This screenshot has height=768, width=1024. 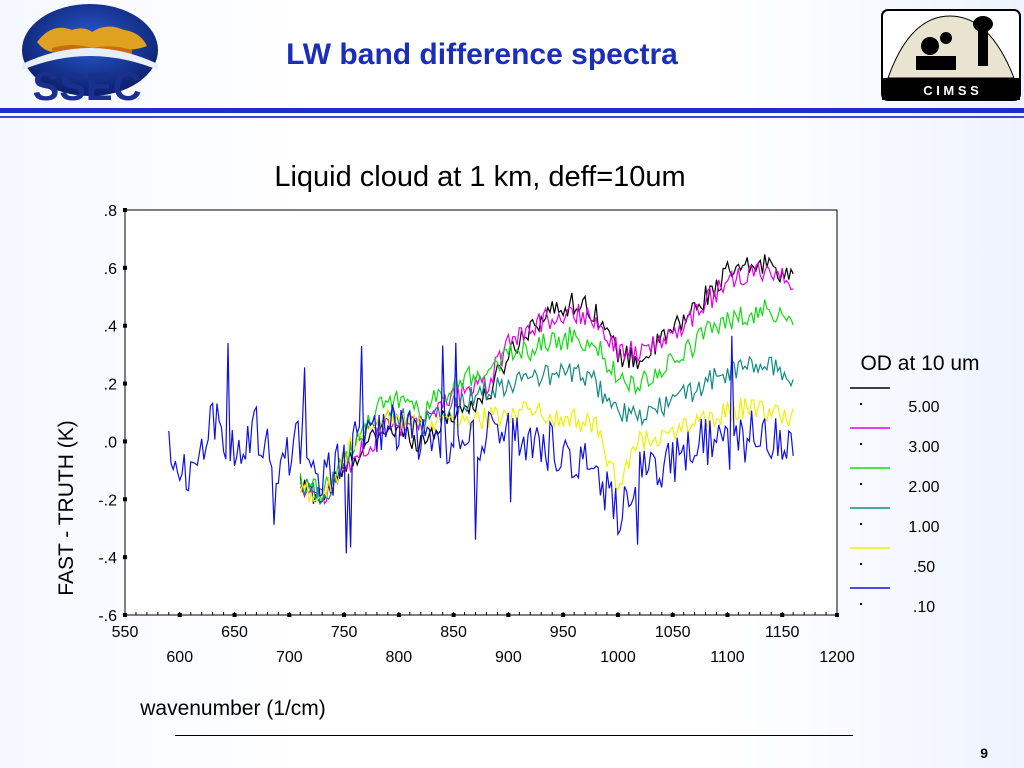 I want to click on x-axis-label: wavenumber (1/cm), so click(x=232, y=708).